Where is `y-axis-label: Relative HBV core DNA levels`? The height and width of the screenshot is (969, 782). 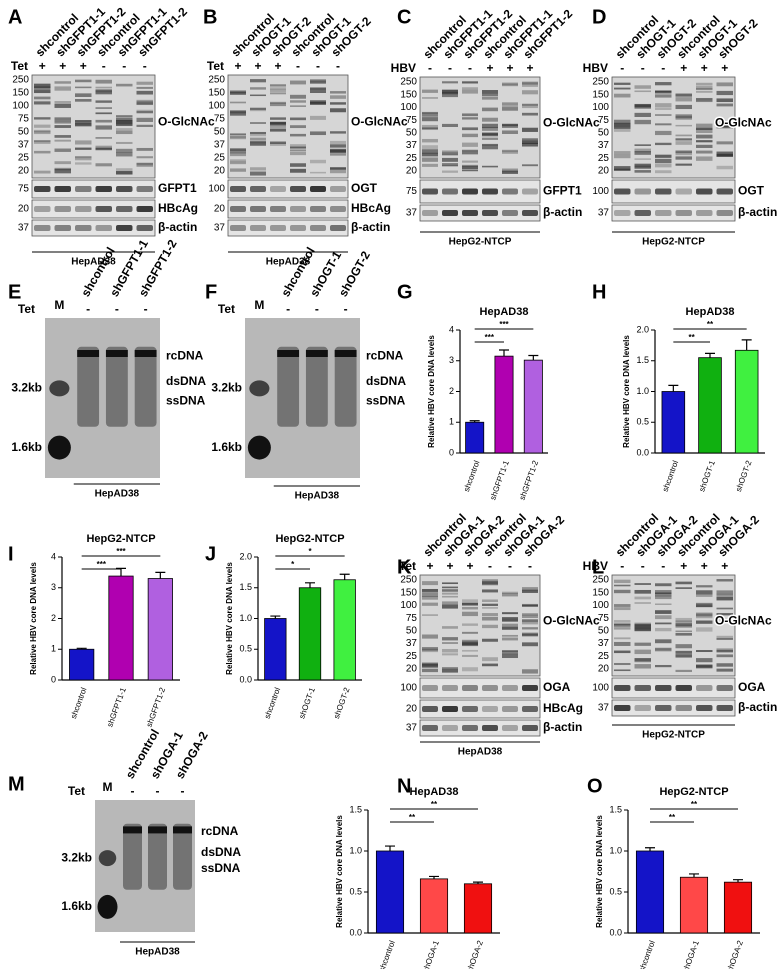 y-axis-label: Relative HBV core DNA levels is located at coordinates (431, 391).